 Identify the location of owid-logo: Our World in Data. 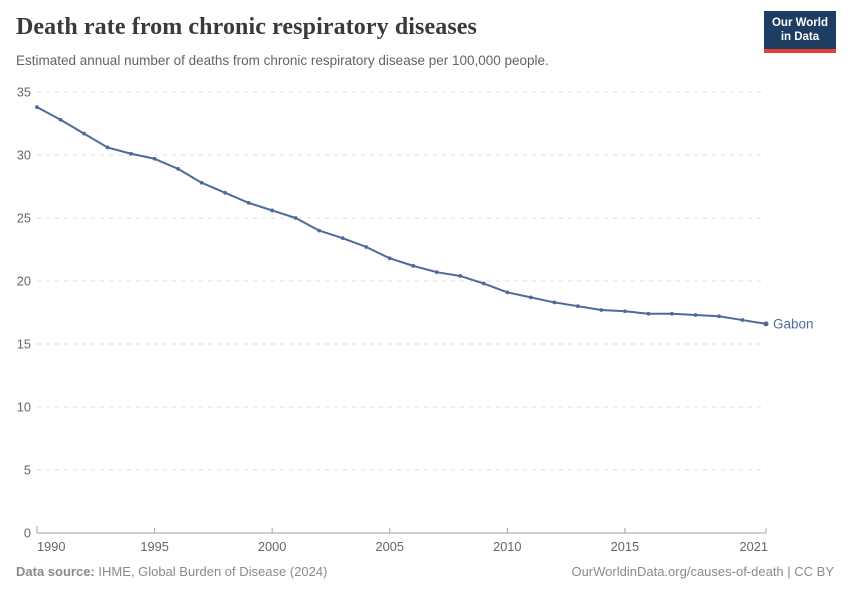
(799, 32).